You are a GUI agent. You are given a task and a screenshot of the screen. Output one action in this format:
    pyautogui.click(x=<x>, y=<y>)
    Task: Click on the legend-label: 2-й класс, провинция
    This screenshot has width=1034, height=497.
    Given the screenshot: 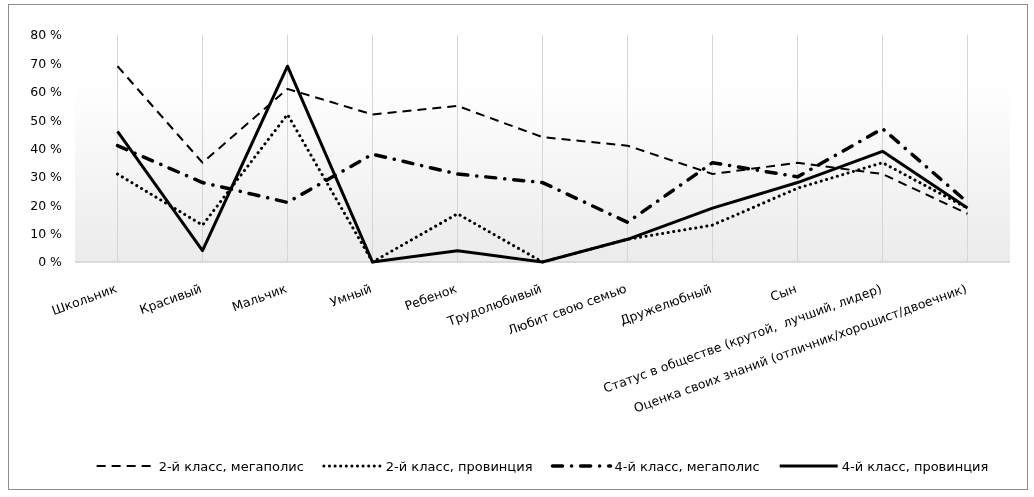 What is the action you would take?
    pyautogui.click(x=459, y=466)
    